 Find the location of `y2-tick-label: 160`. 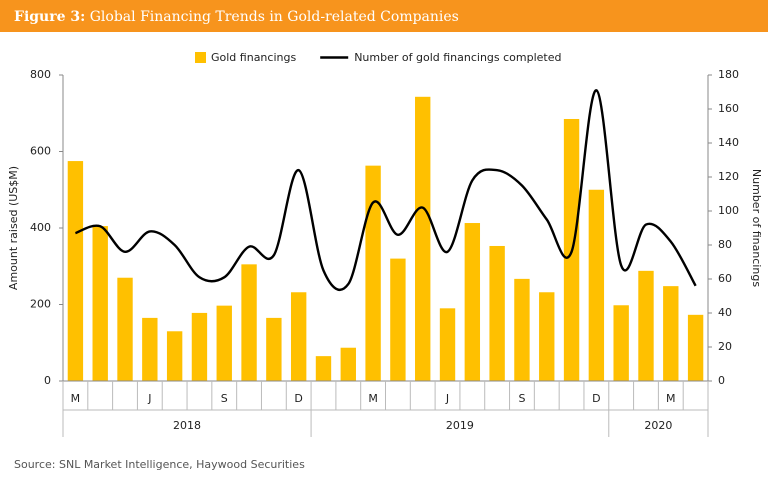

y2-tick-label: 160 is located at coordinates (728, 108).